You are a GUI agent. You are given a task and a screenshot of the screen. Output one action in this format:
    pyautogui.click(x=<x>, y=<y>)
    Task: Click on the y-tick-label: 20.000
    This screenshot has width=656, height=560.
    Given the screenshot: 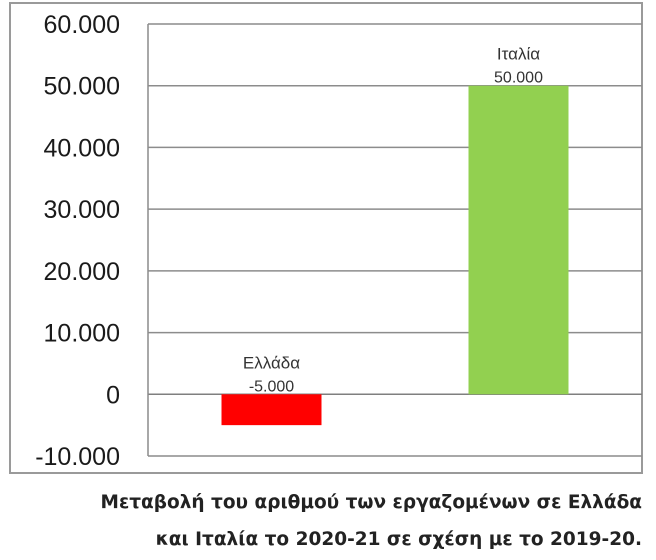 What is the action you would take?
    pyautogui.click(x=82, y=272)
    